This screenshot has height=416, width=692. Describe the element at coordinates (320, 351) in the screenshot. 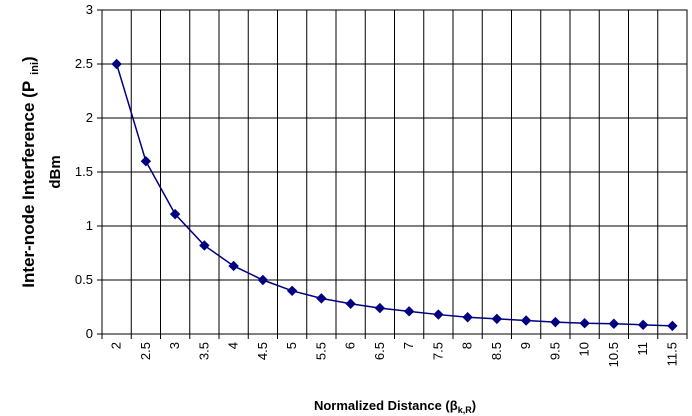

I see `x-tick-label: 5.5` at that location.